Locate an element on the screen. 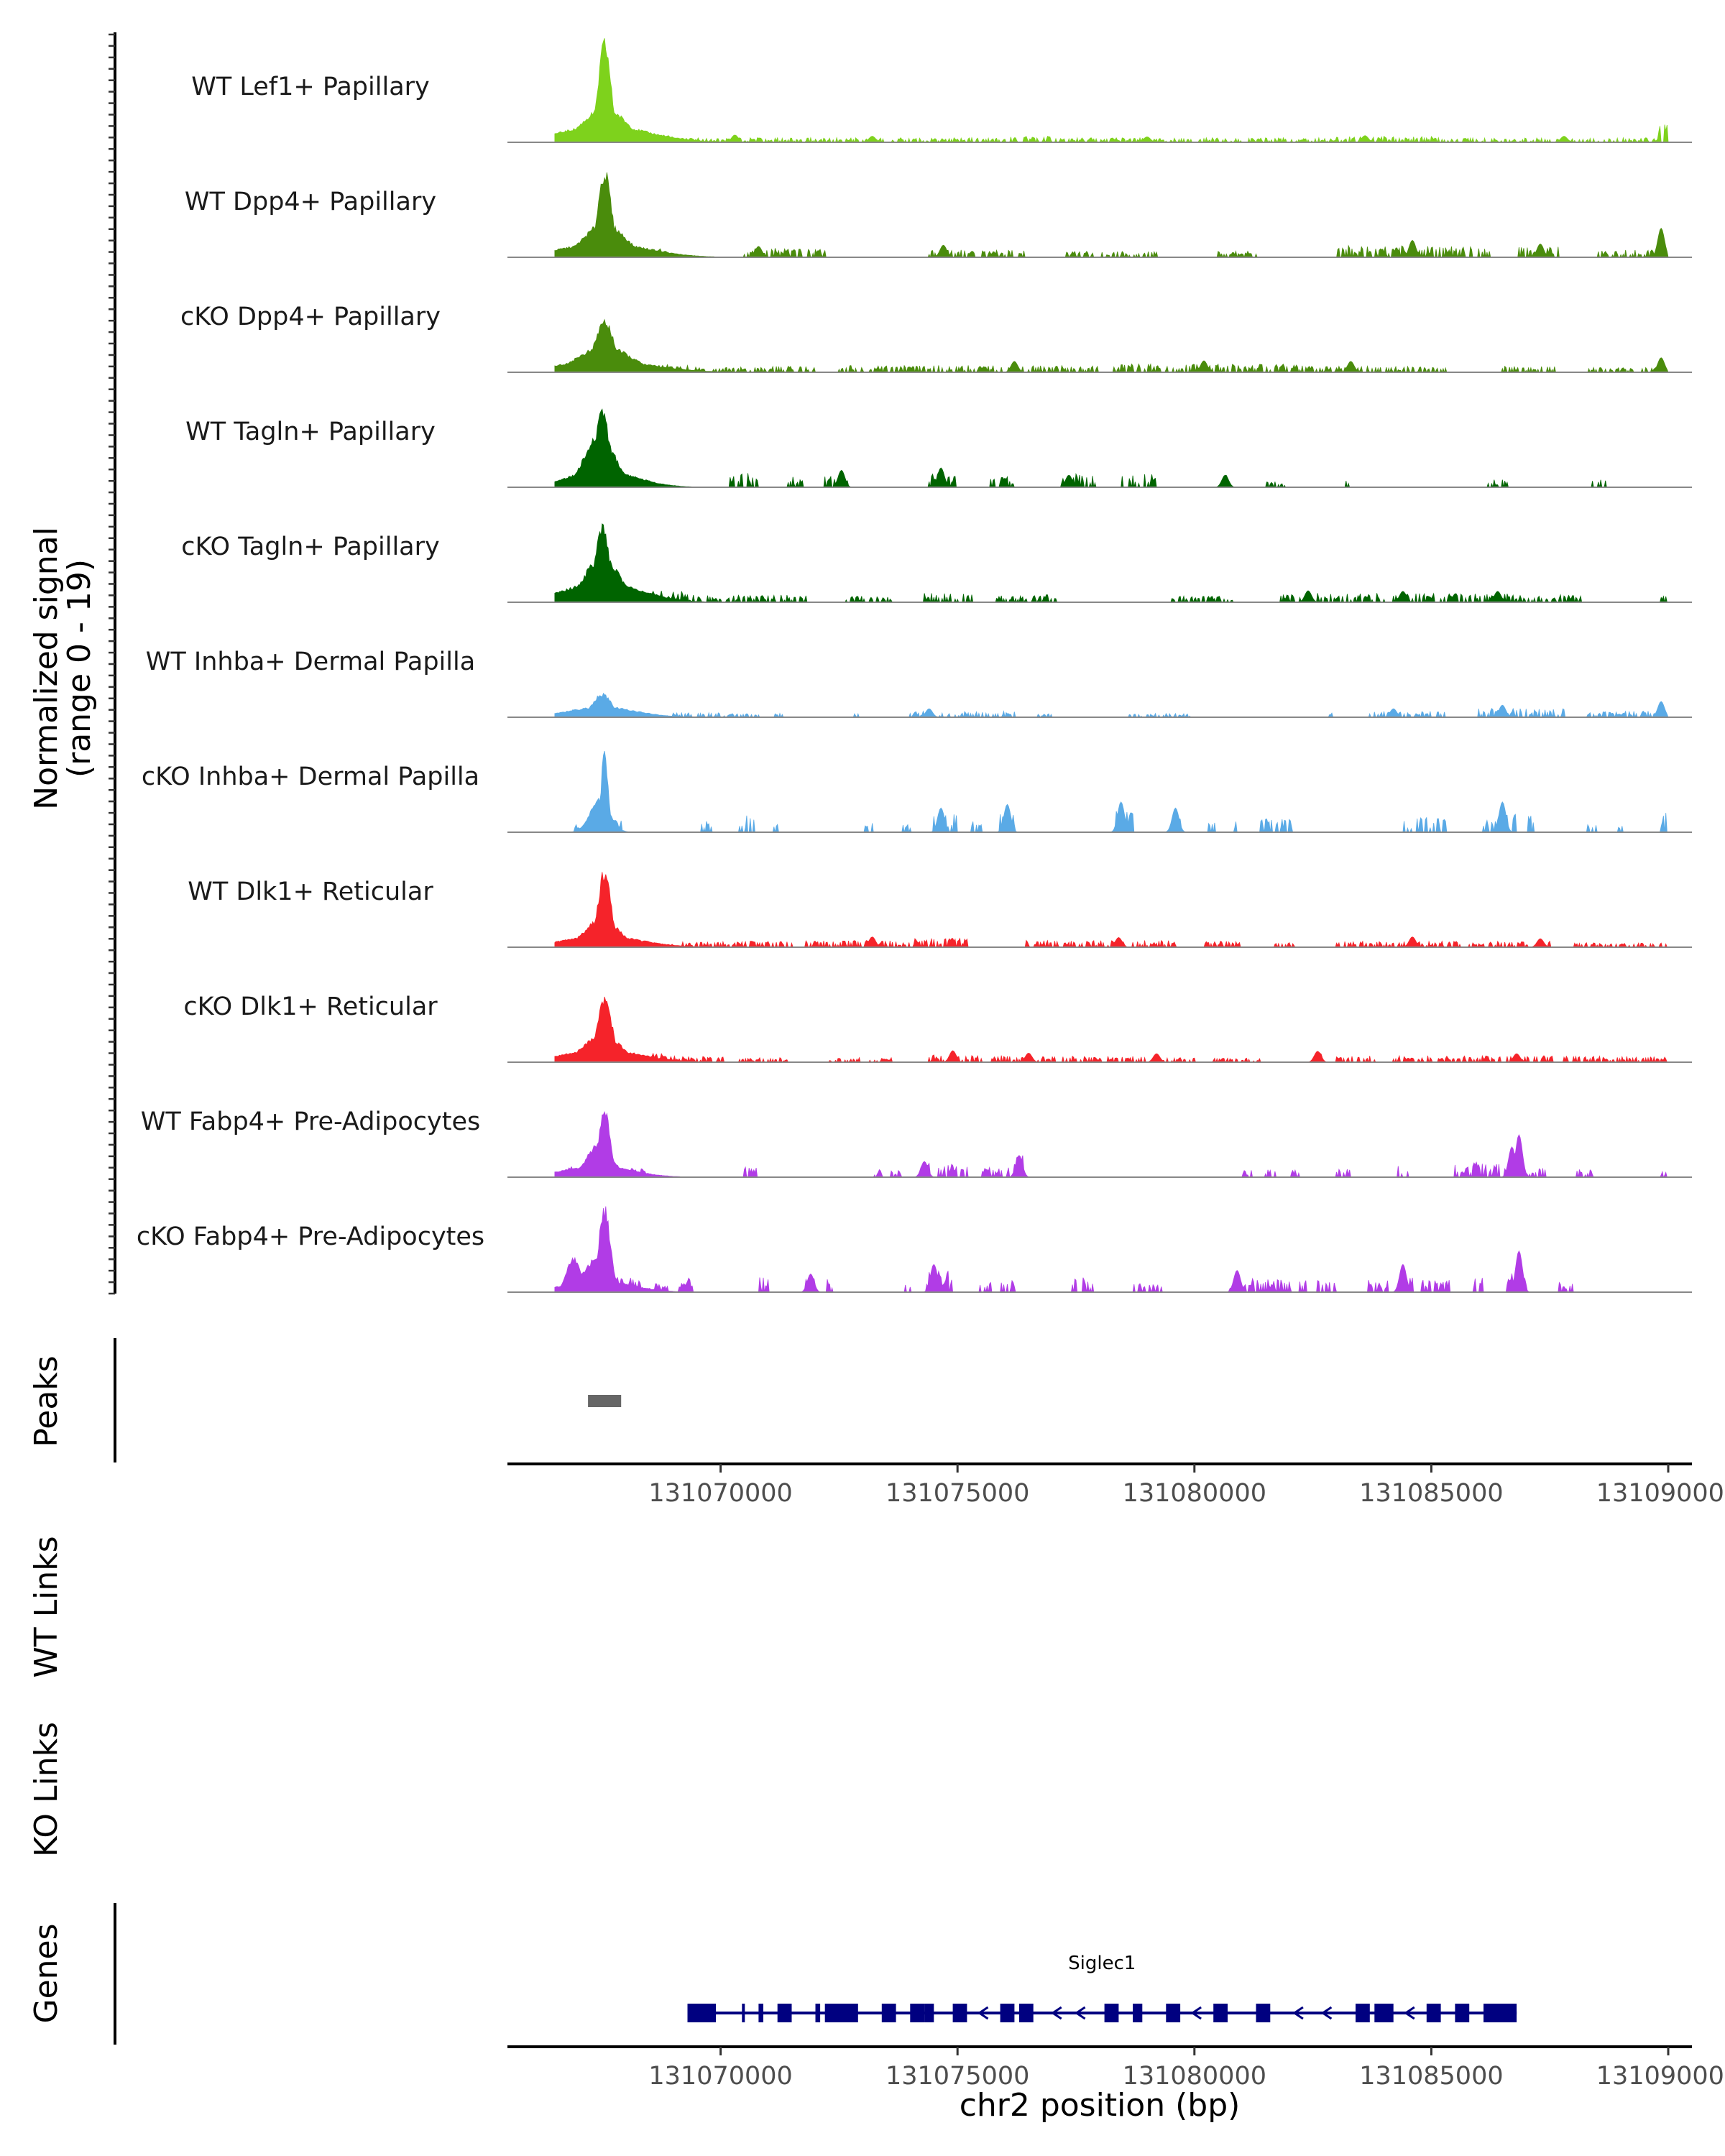 Image resolution: width=1725 pixels, height=2156 pixels. x-axis-bottom-tick-label: 131070000 is located at coordinates (720, 2076).